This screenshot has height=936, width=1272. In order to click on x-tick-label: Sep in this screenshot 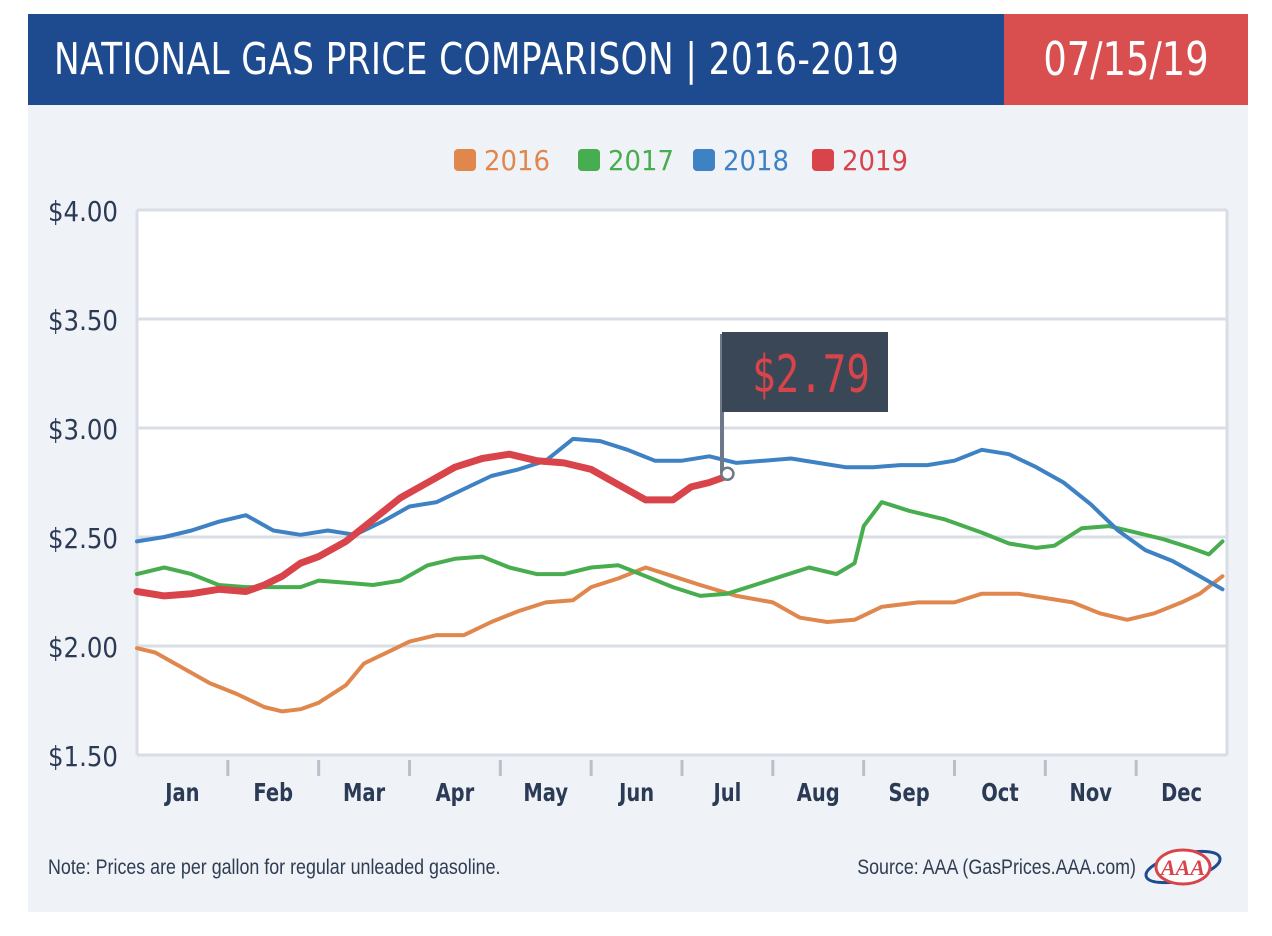, I will do `click(908, 793)`.